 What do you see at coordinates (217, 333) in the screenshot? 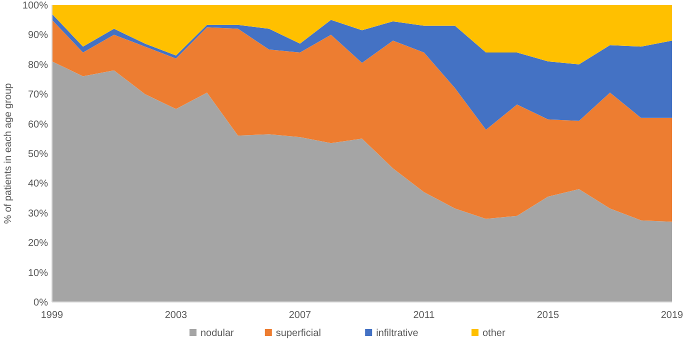
I see `legend-label: nodular` at bounding box center [217, 333].